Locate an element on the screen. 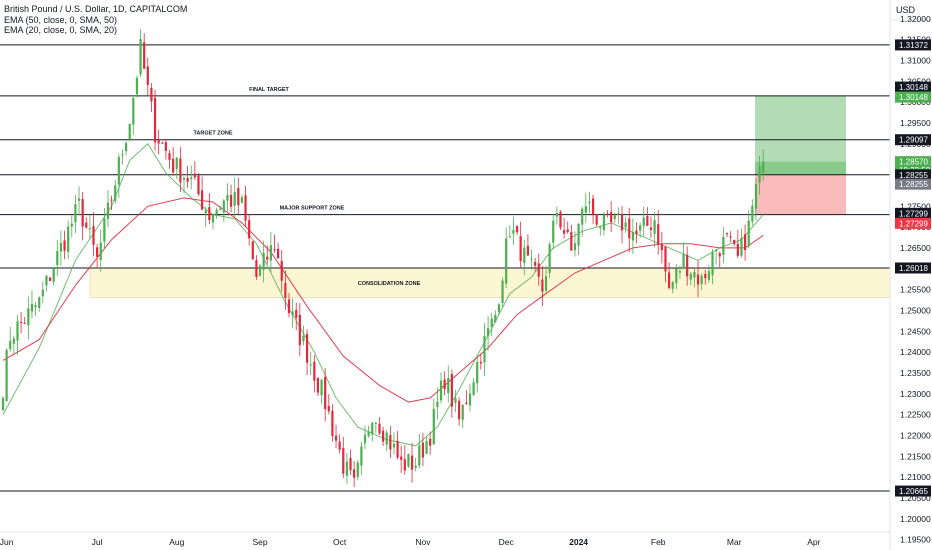 This screenshot has height=550, width=932. indicator-ema50: EMA (50, close, 0, SMA, 50) is located at coordinates (61, 19).